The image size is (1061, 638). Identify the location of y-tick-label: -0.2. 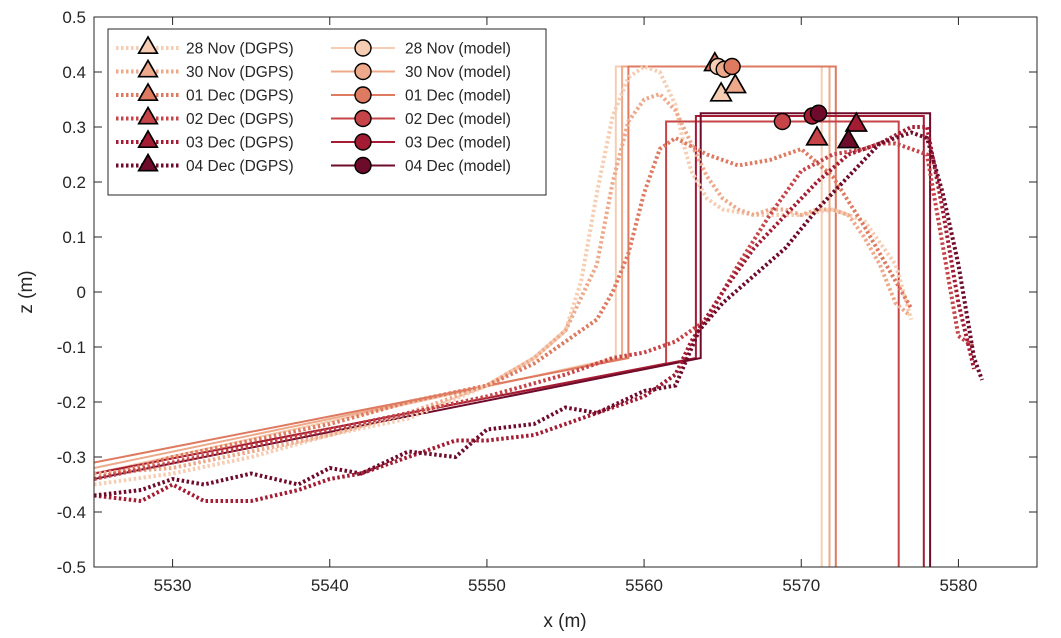
(71, 402).